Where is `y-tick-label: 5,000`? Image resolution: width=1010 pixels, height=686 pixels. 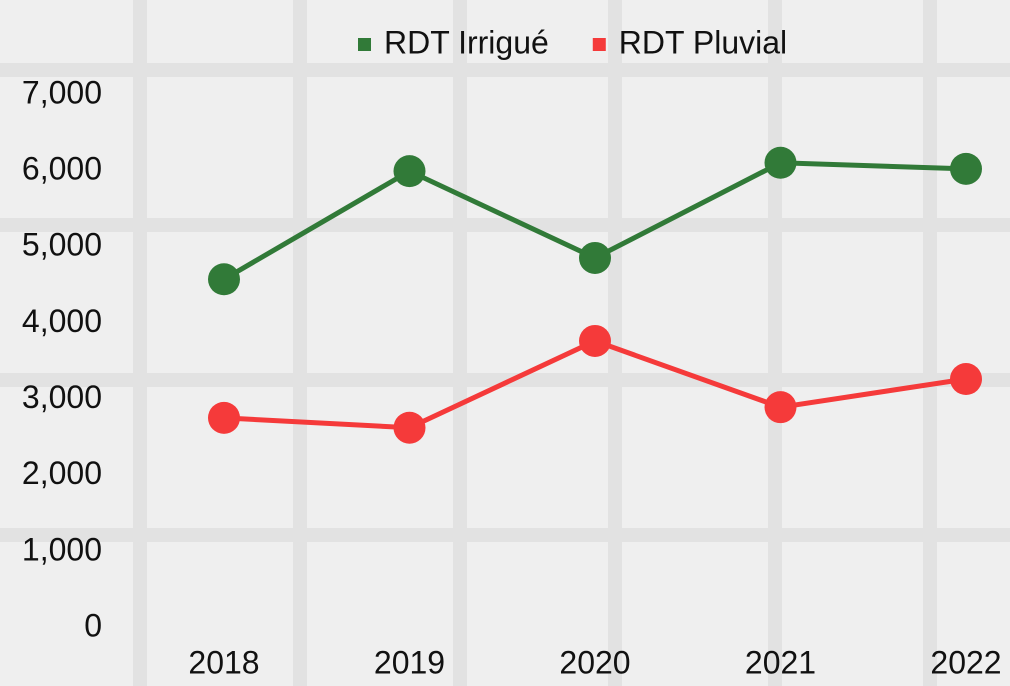
y-tick-label: 5,000 is located at coordinates (62, 245).